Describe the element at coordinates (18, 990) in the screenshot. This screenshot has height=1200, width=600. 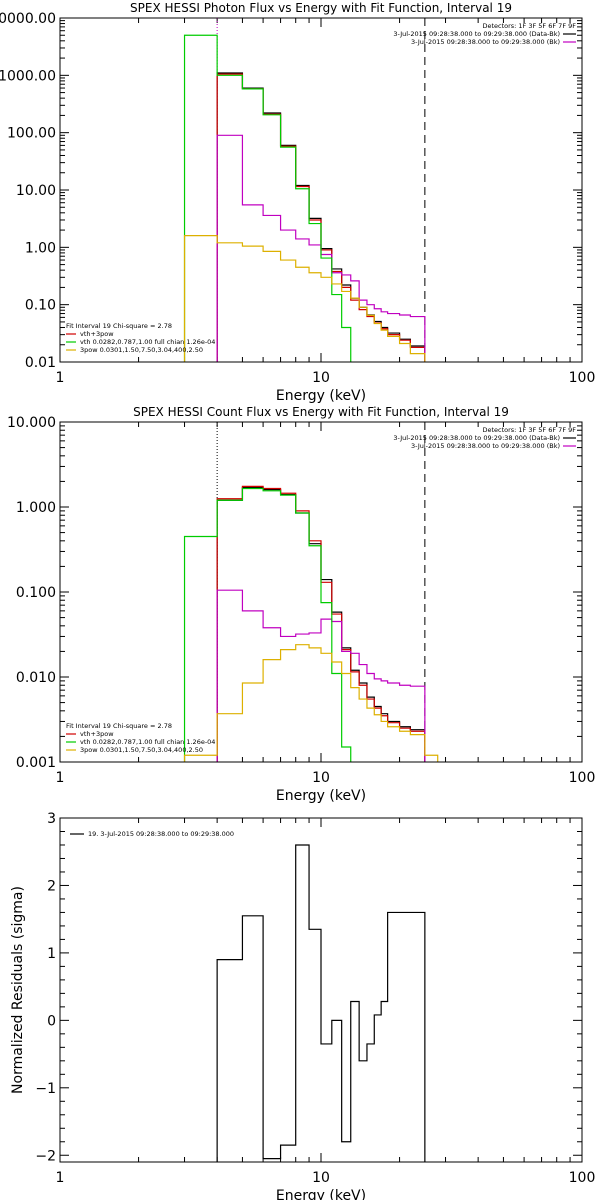
I see `y-axis-label: Normalized Residuals (sigma)` at that location.